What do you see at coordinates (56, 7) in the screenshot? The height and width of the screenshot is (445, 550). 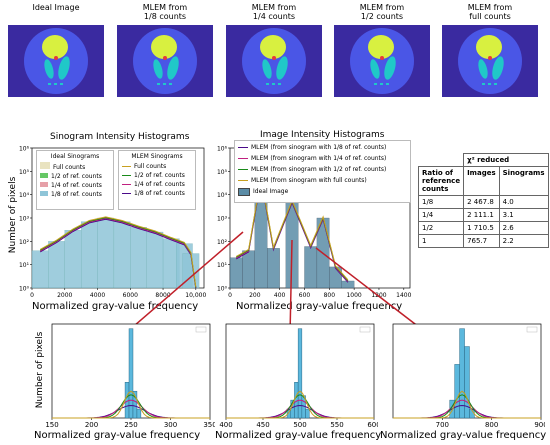 I see `panel-title-ideal: Ideal Image` at bounding box center [56, 7].